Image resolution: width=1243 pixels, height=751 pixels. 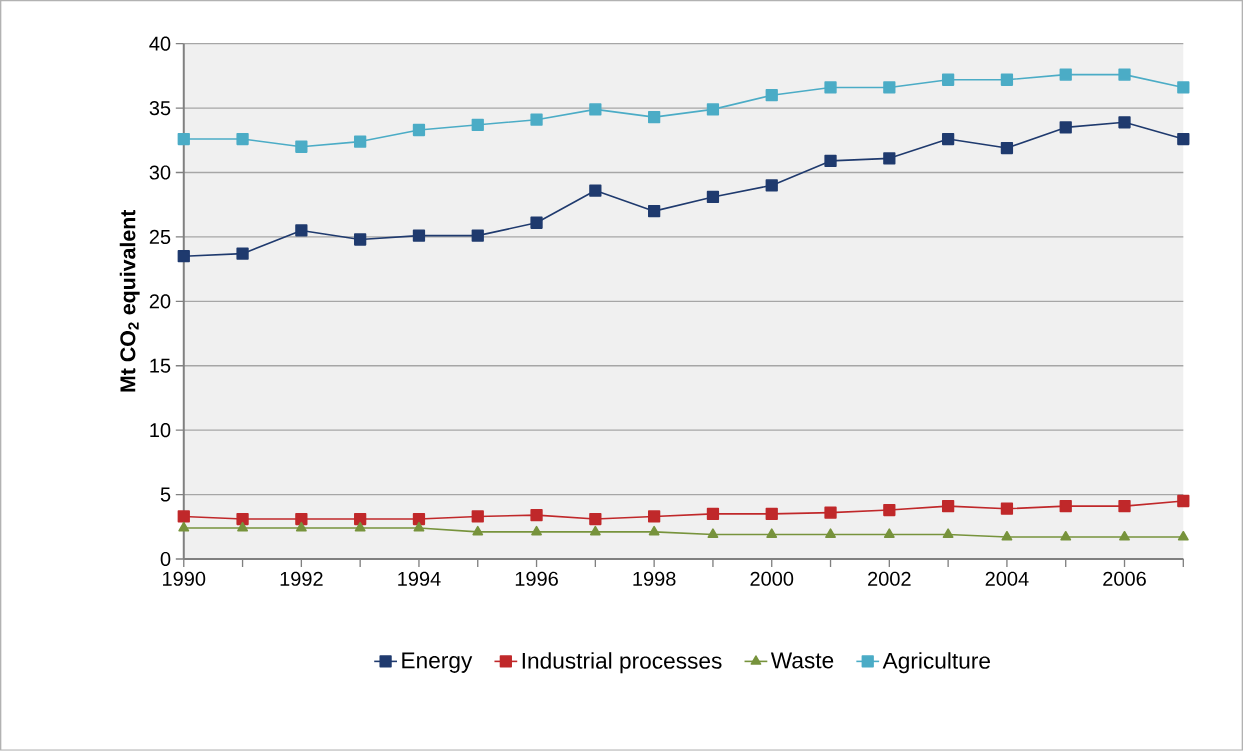 What do you see at coordinates (622, 663) in the screenshot?
I see `legend-label: Industrial processes` at bounding box center [622, 663].